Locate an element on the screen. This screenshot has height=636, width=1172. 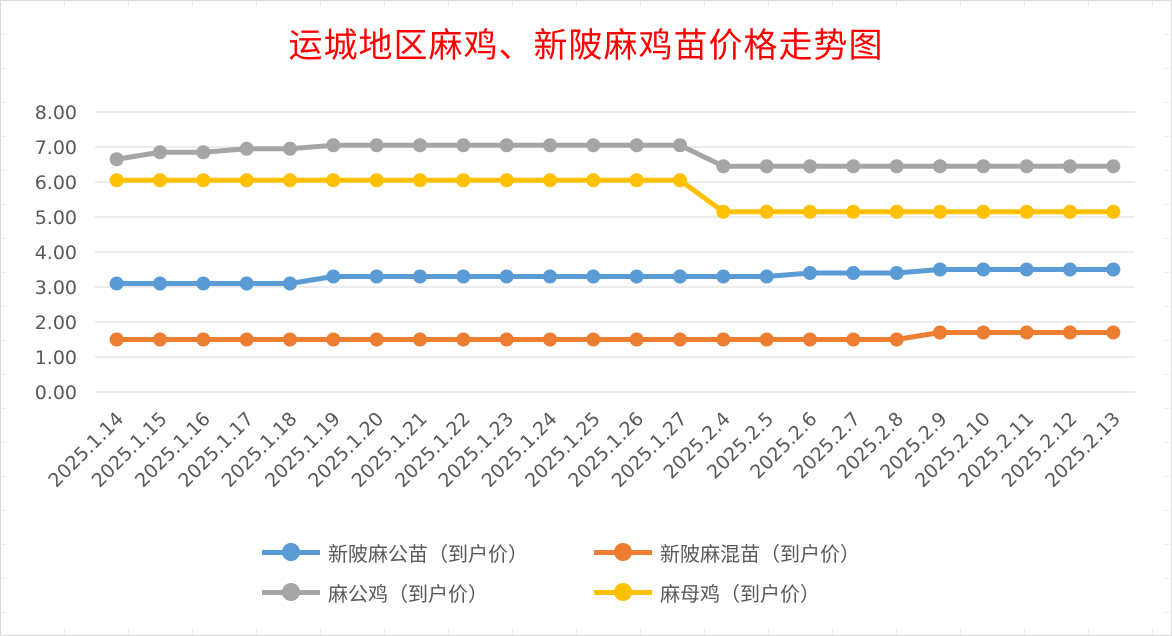
legend-item-series-3: 麻公鸡（到户价） is located at coordinates (375, 592).